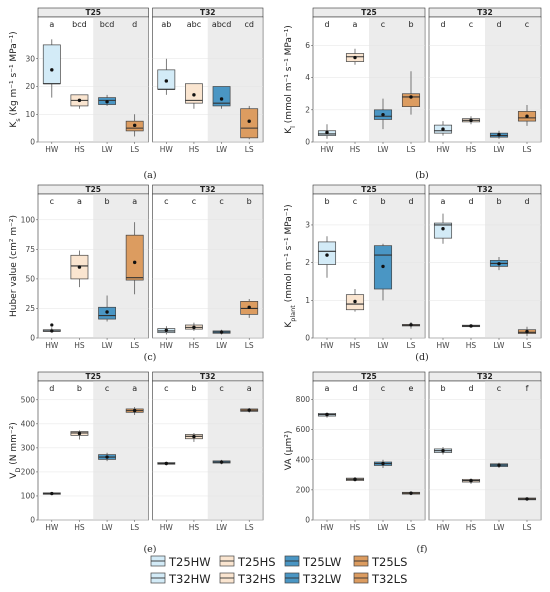 Image resolution: width=550 pixels, height=592 pixels. Describe the element at coordinates (411, 388) in the screenshot. I see `significance-letter: e` at that location.